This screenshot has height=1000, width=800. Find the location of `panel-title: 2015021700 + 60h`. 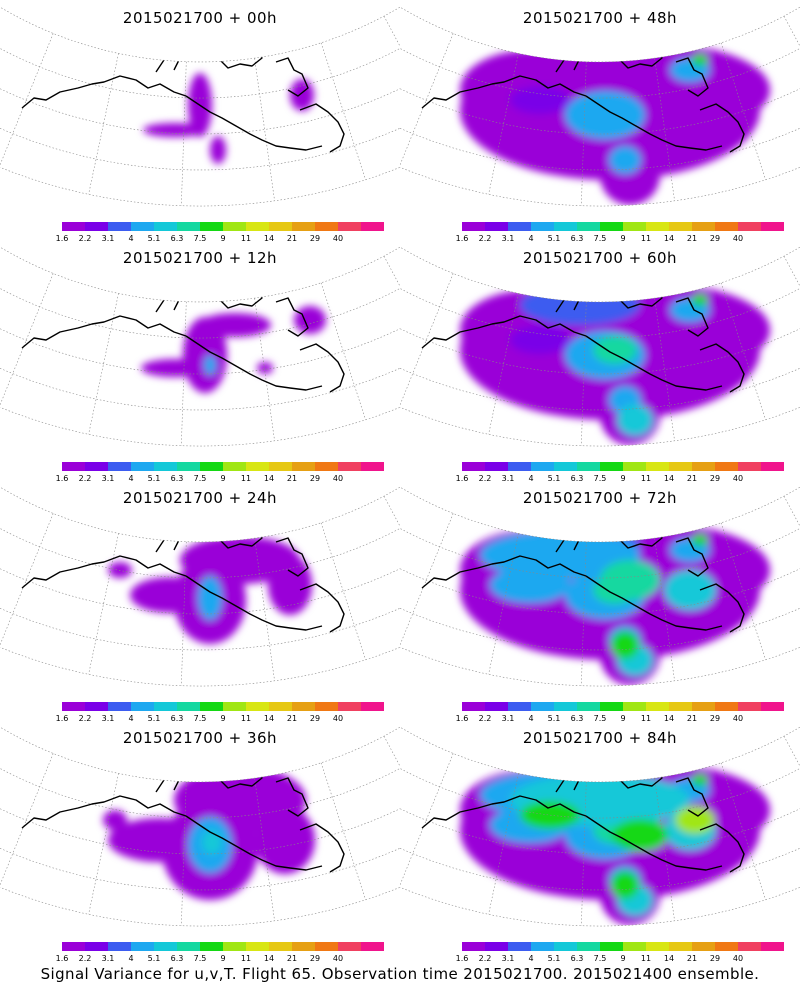

panel-title: 2015021700 + 60h is located at coordinates (600, 258).